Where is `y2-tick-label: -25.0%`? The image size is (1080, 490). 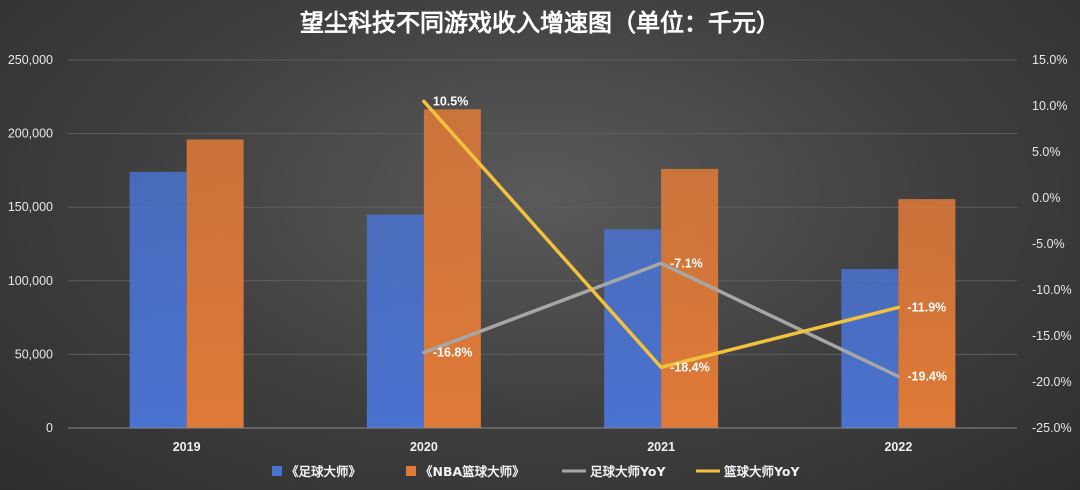 y2-tick-label: -25.0% is located at coordinates (1052, 428).